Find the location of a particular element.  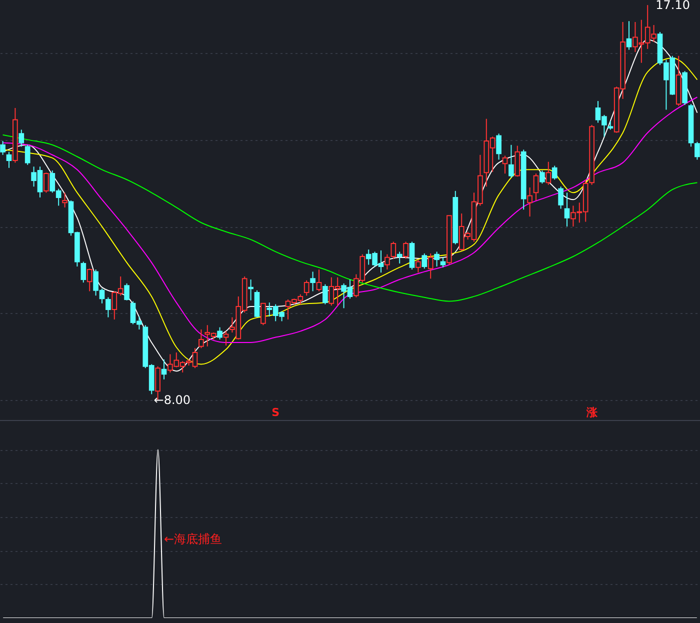

annotation: ←8.00 is located at coordinates (172, 400).